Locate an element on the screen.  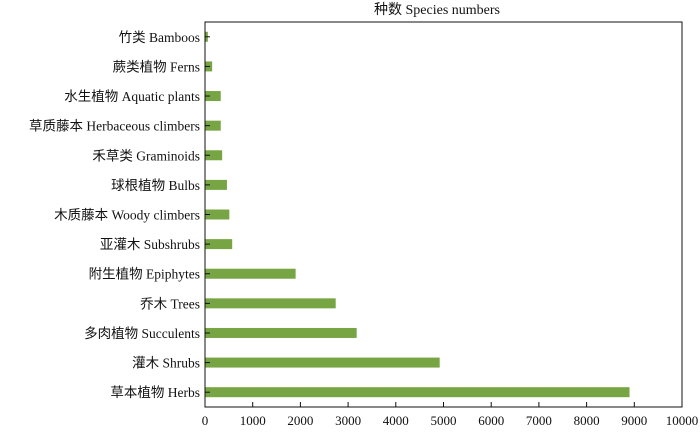
x-tick-label: 0 is located at coordinates (205, 420).